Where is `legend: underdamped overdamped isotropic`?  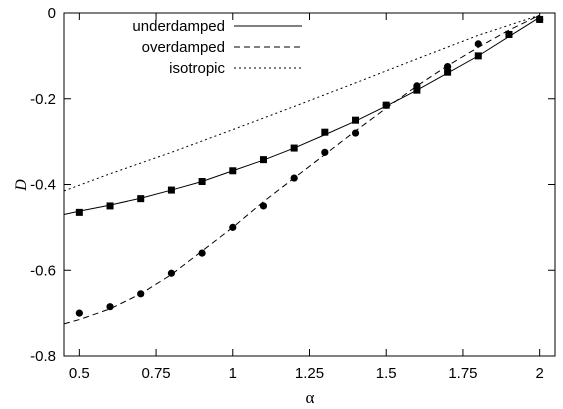
legend: underdamped overdamped isotropic is located at coordinates (217, 47).